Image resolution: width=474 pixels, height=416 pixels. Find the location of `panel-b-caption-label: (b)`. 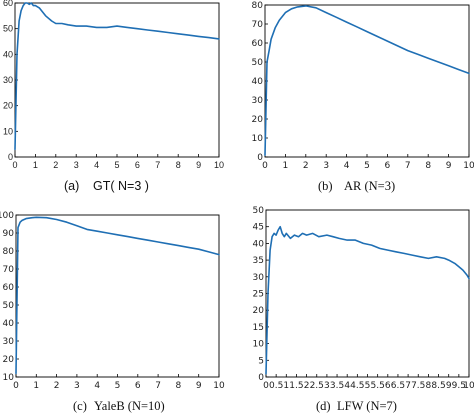

panel-b-caption-label: (b) is located at coordinates (325, 186).